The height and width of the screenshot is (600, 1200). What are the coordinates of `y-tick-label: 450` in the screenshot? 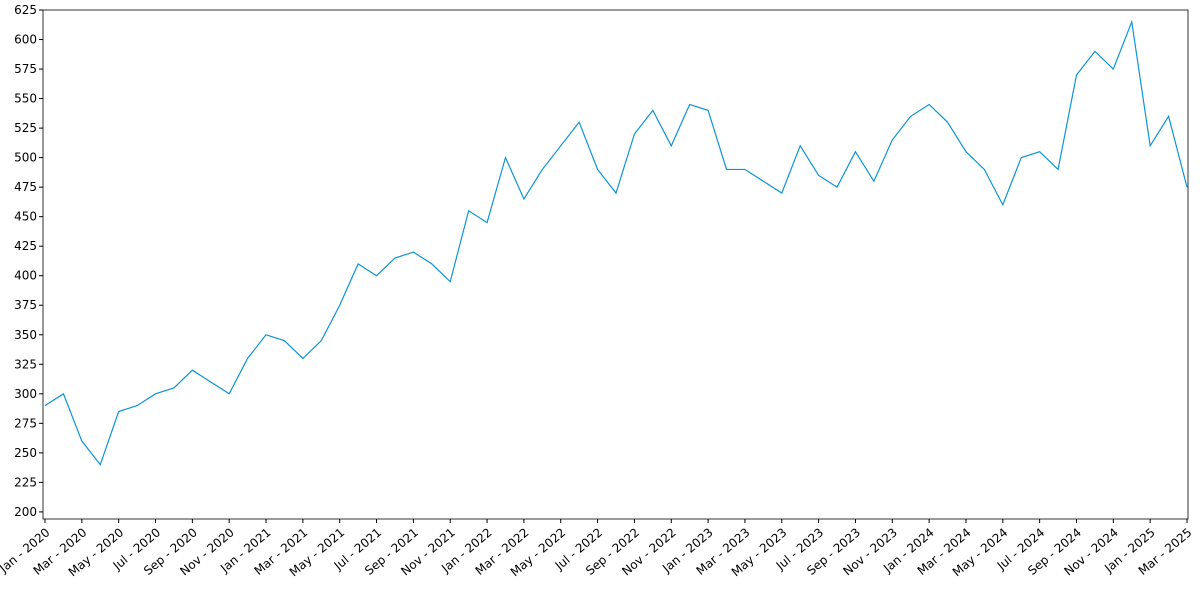 It's located at (25, 217).